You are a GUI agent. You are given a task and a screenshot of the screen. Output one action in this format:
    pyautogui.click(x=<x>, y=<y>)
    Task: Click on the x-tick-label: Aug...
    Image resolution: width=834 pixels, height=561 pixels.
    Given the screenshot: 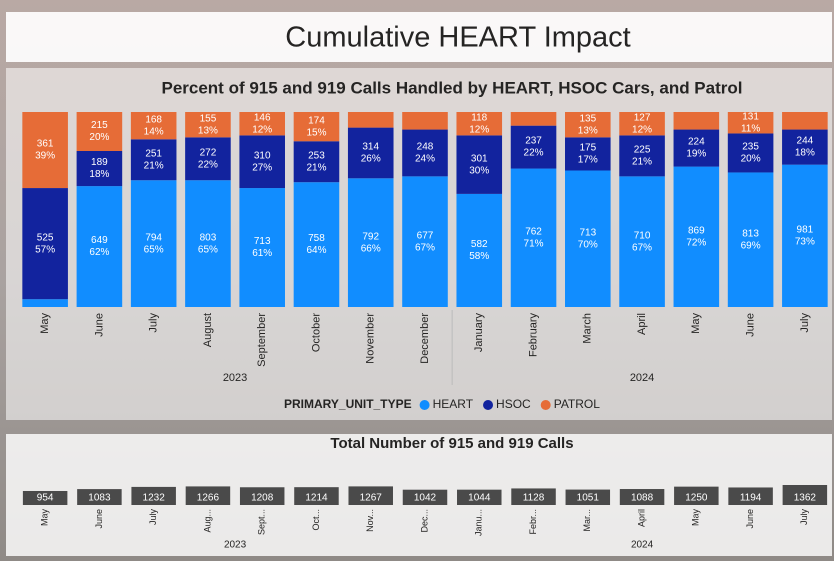 What is the action you would take?
    pyautogui.click(x=207, y=521)
    